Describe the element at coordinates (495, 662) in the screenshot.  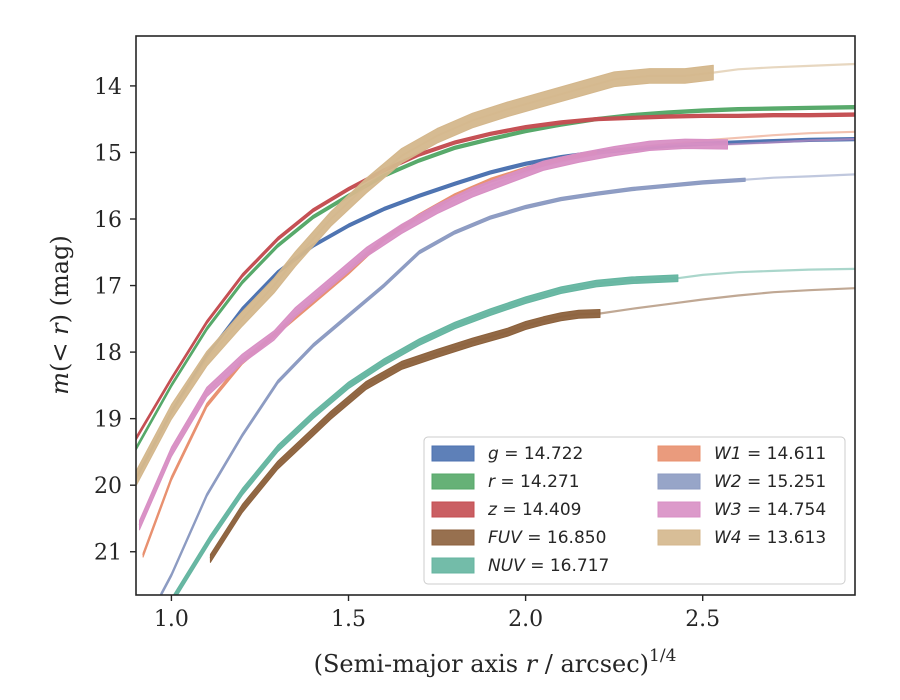
I see `x-axis-label: (Semi-major axis r / arcsec)1/4` at that location.